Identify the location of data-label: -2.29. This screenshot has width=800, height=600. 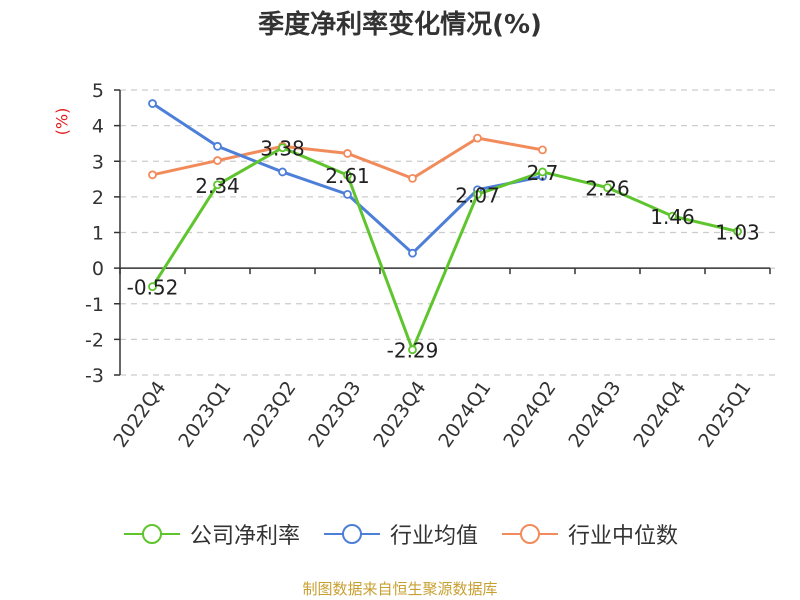
(413, 351).